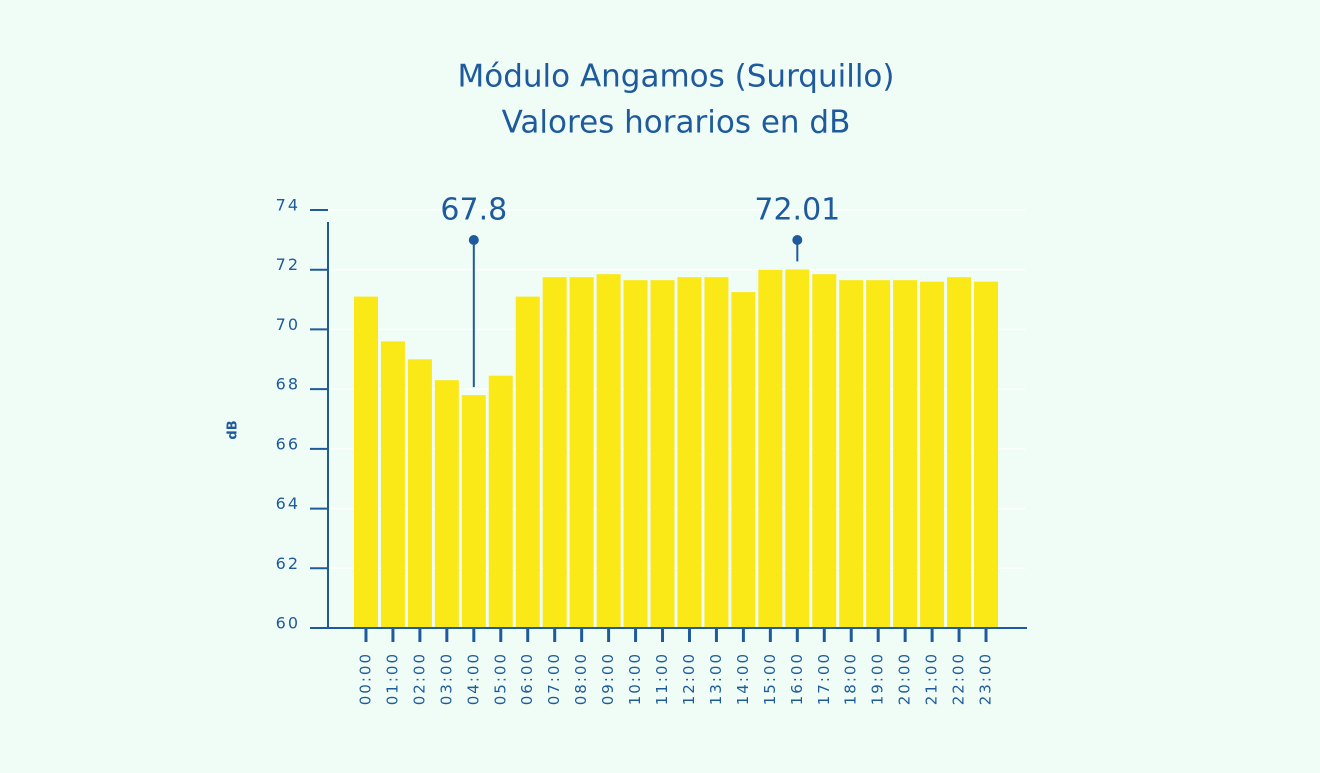  Describe the element at coordinates (288, 503) in the screenshot. I see `y-tick-label: 64` at that location.